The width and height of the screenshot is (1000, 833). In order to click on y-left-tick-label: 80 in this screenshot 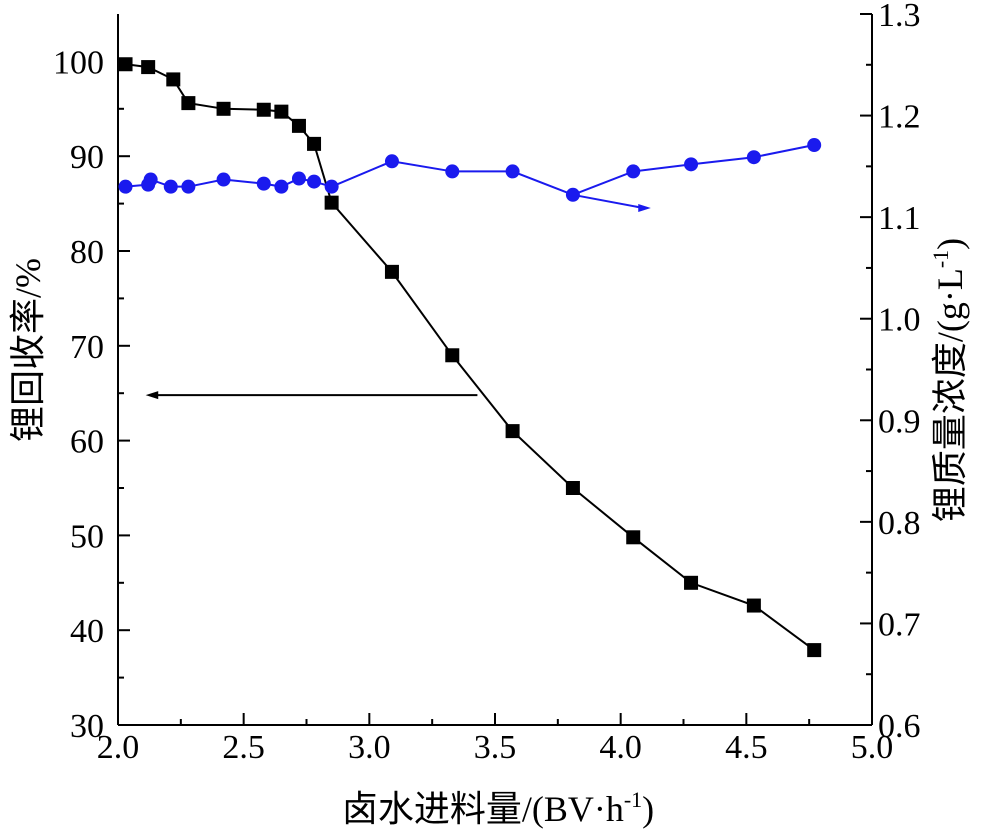, I will do `click(87, 252)`.